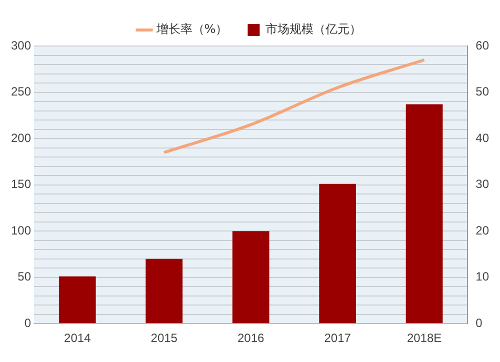 The width and height of the screenshot is (500, 362). Describe the element at coordinates (483, 45) in the screenshot. I see `y2-tick-label: 60` at that location.